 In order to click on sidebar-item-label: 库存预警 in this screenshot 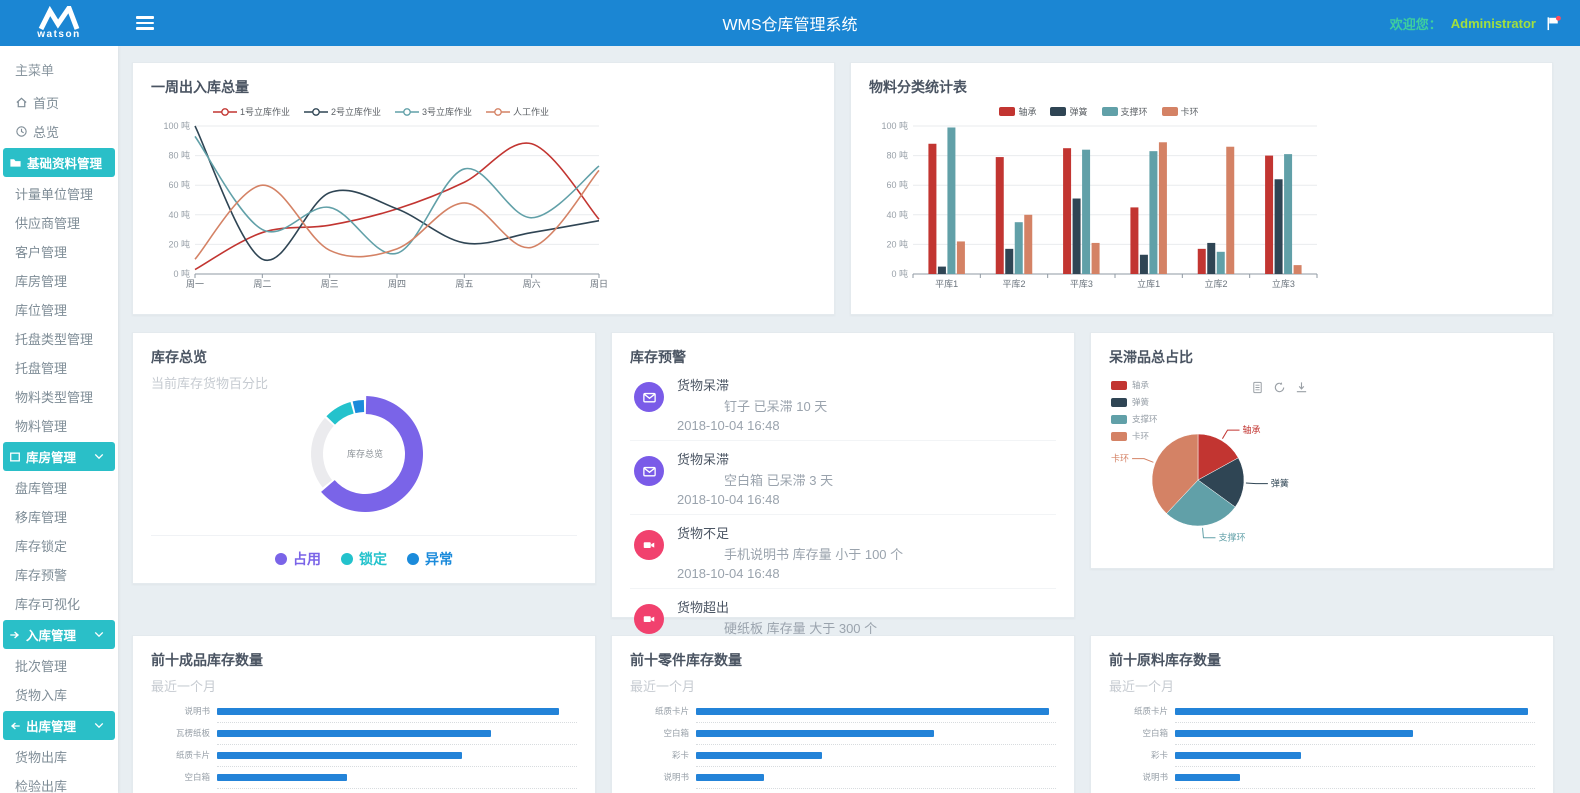, I will do `click(41, 575)`.